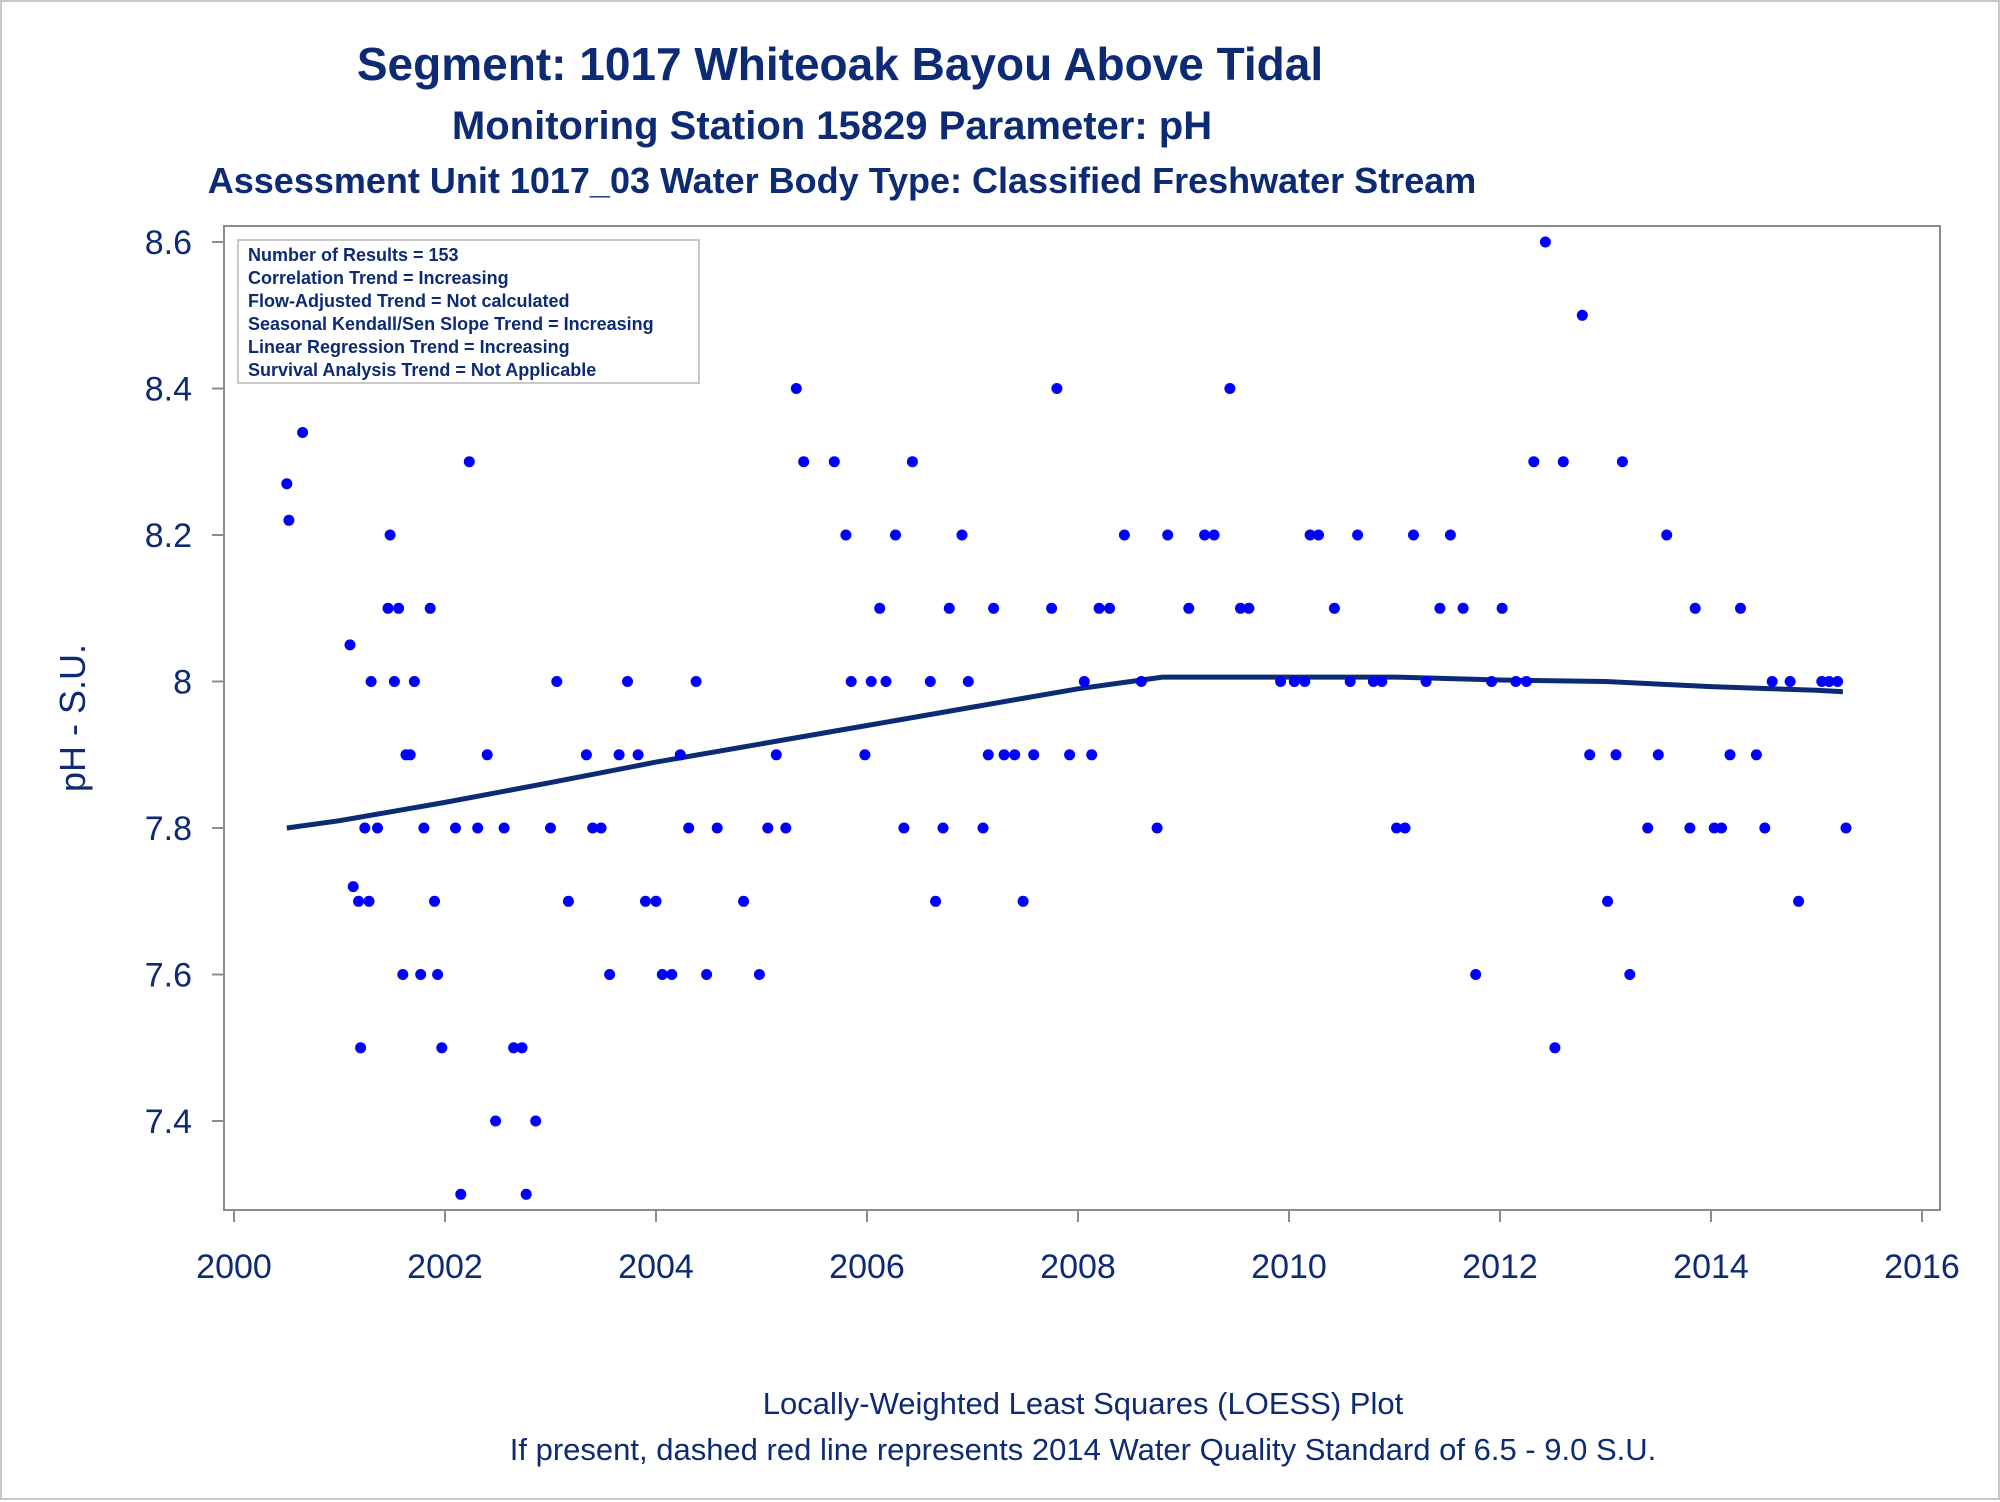 This screenshot has height=1502, width=2000. Describe the element at coordinates (168, 829) in the screenshot. I see `y-tick-label: 7.8` at that location.